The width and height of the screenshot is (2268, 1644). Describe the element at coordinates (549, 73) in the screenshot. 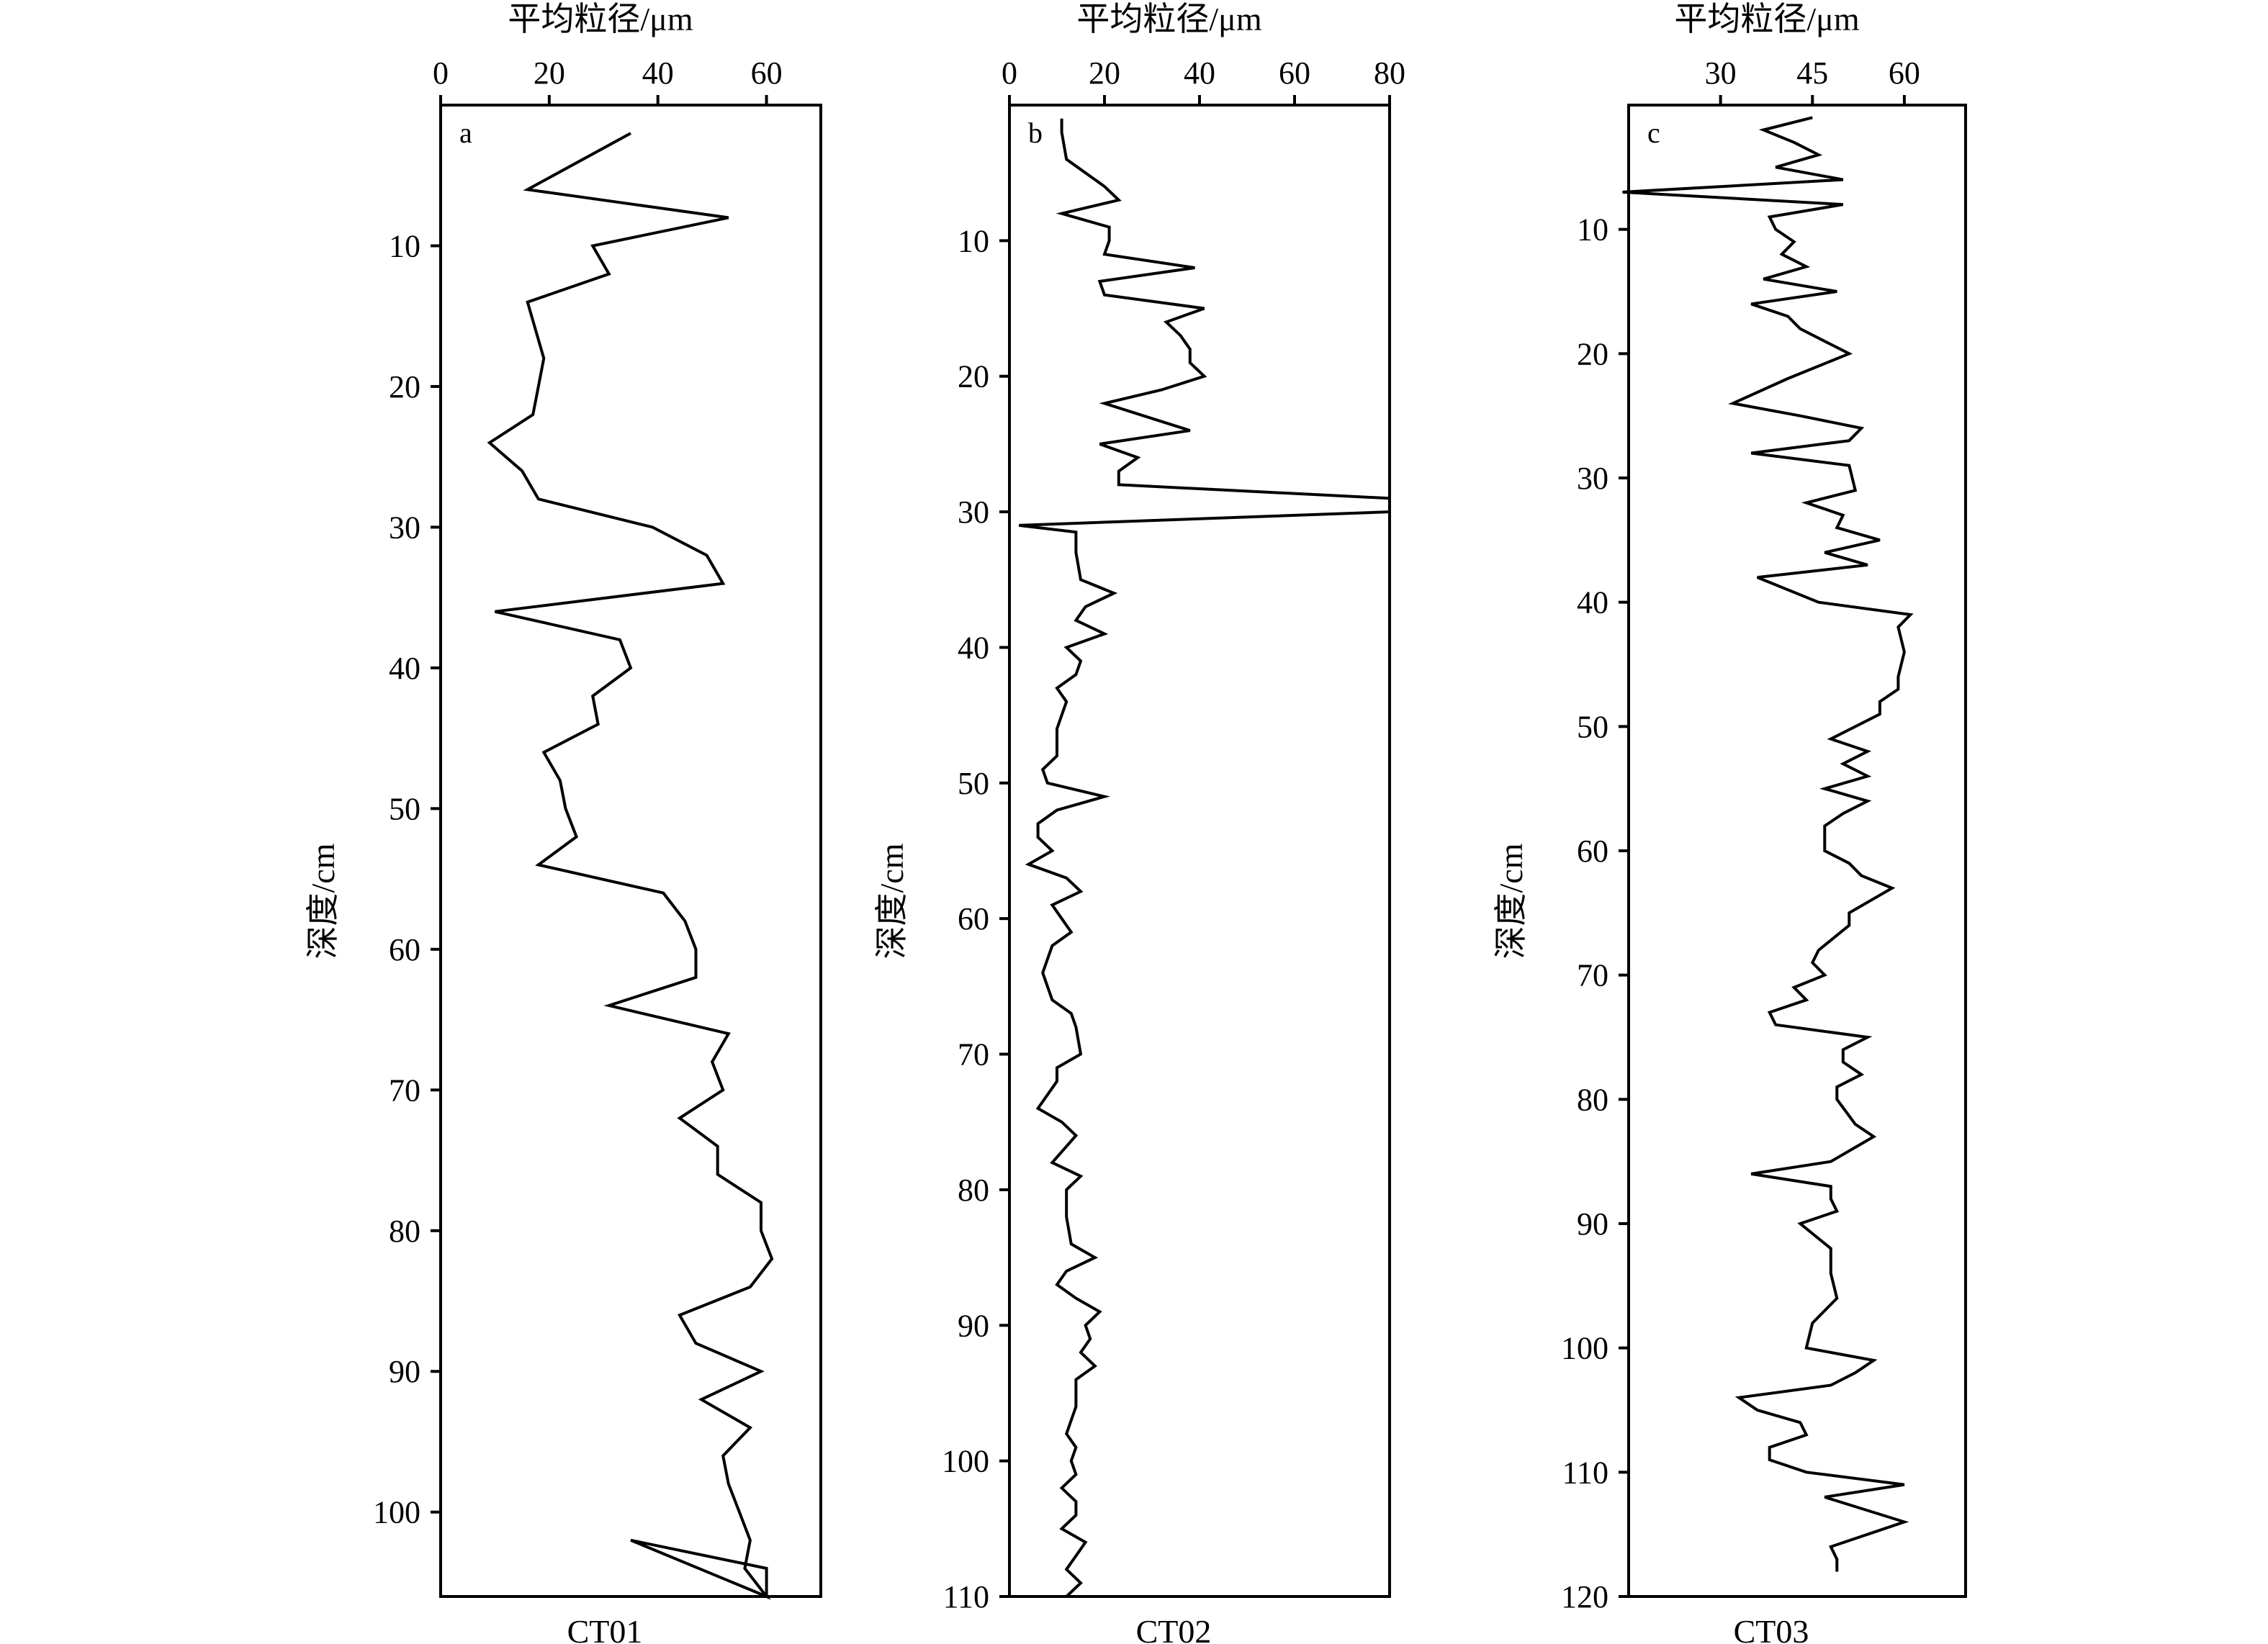

I see `x-tick-label: 20` at that location.